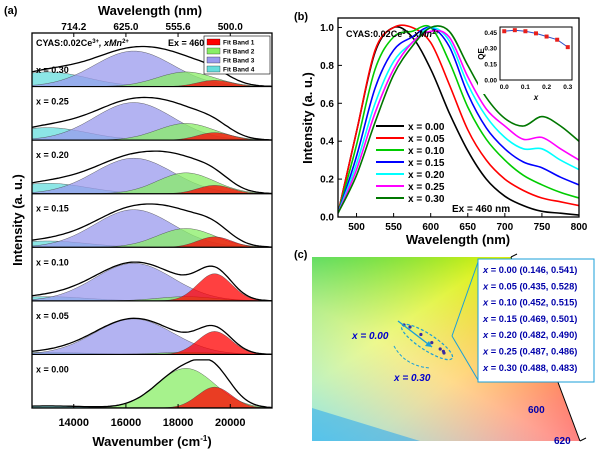 Image resolution: width=600 pixels, height=451 pixels. What do you see at coordinates (529, 335) in the screenshot?
I see `coordinate-entry: x = 0.20 (0.482, 0.490)` at bounding box center [529, 335].